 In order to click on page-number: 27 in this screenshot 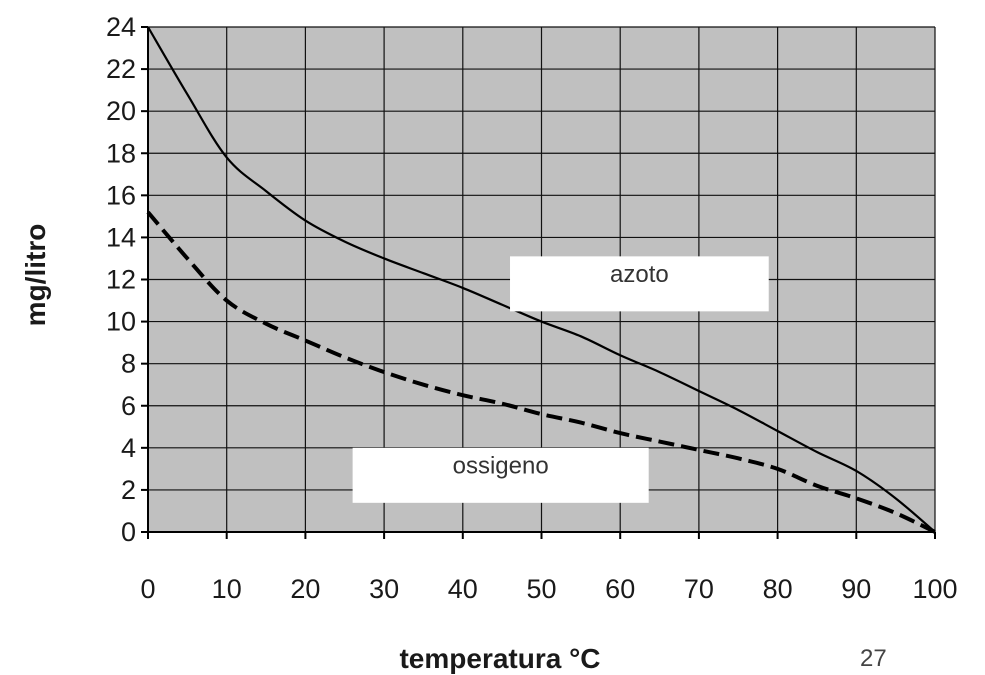, I will do `click(873, 658)`.